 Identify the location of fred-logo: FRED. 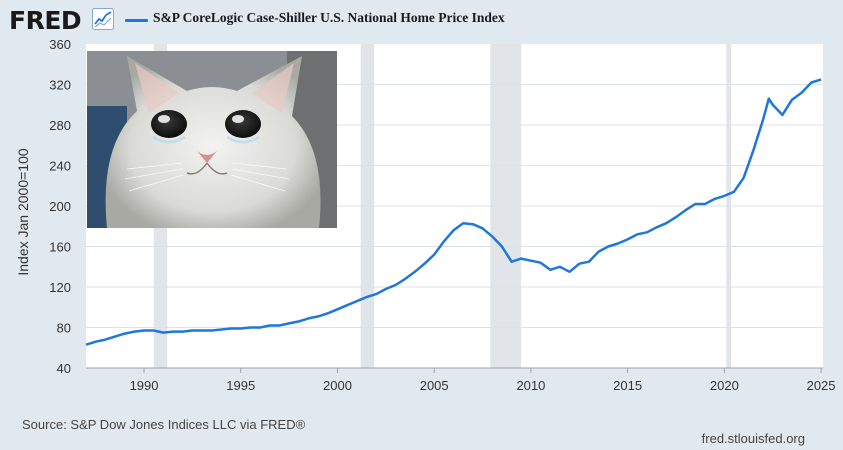
(45, 20).